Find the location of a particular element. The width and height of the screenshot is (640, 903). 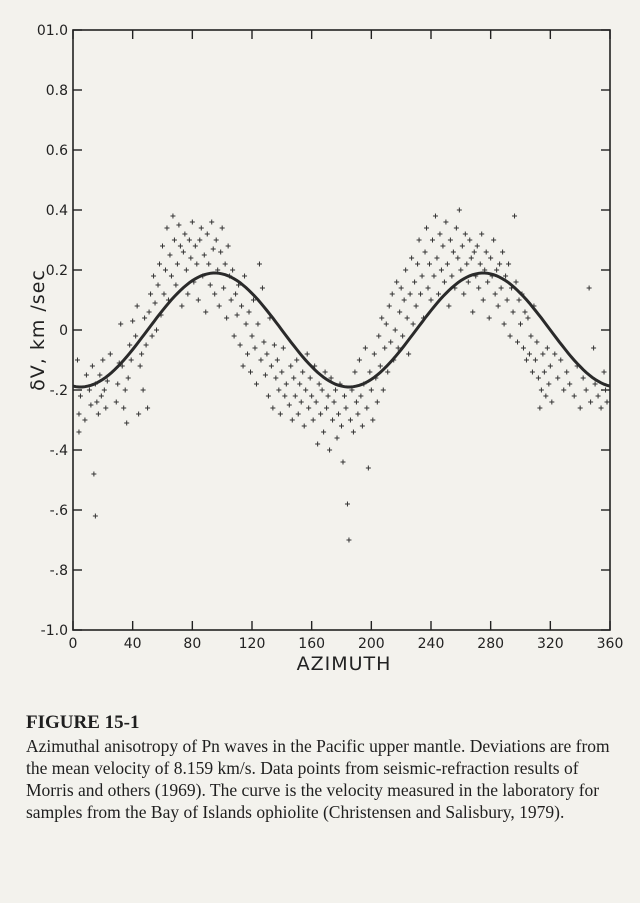

figure-label: FIGURE 15-1 is located at coordinates (83, 722).